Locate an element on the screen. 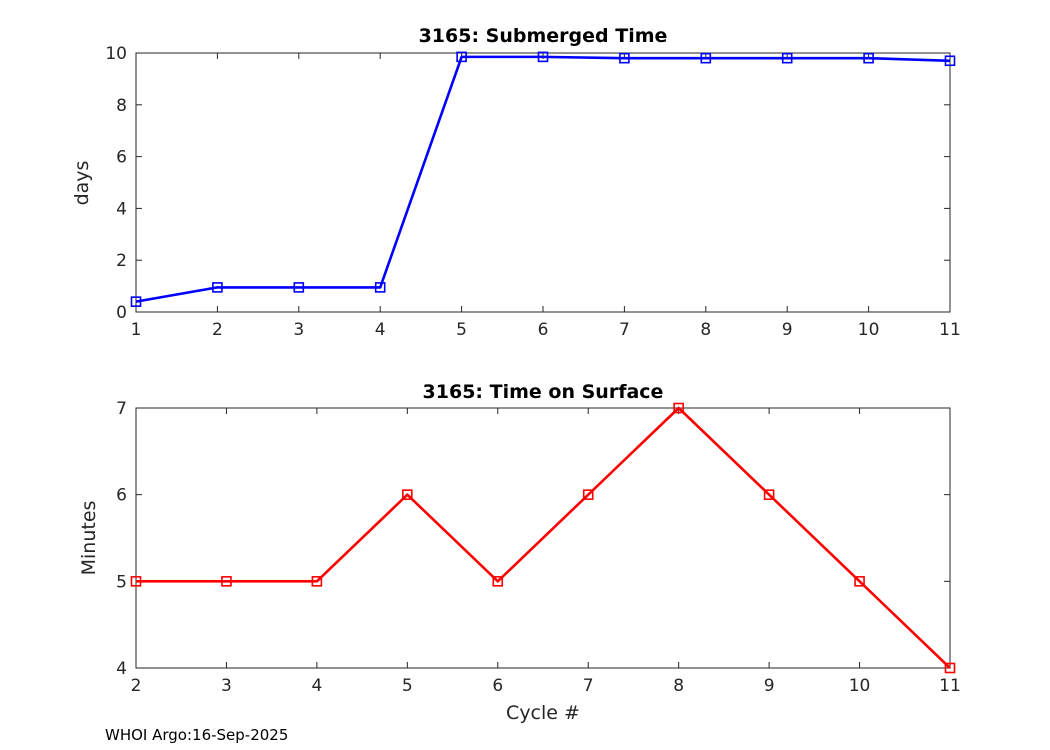 The height and width of the screenshot is (750, 1050). y-tick-label: 7 is located at coordinates (121, 409).